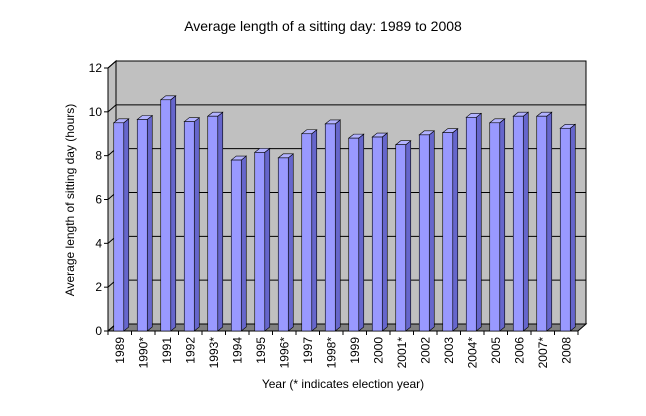 This screenshot has width=646, height=416. I want to click on x-tick-label: 1994, so click(237, 350).